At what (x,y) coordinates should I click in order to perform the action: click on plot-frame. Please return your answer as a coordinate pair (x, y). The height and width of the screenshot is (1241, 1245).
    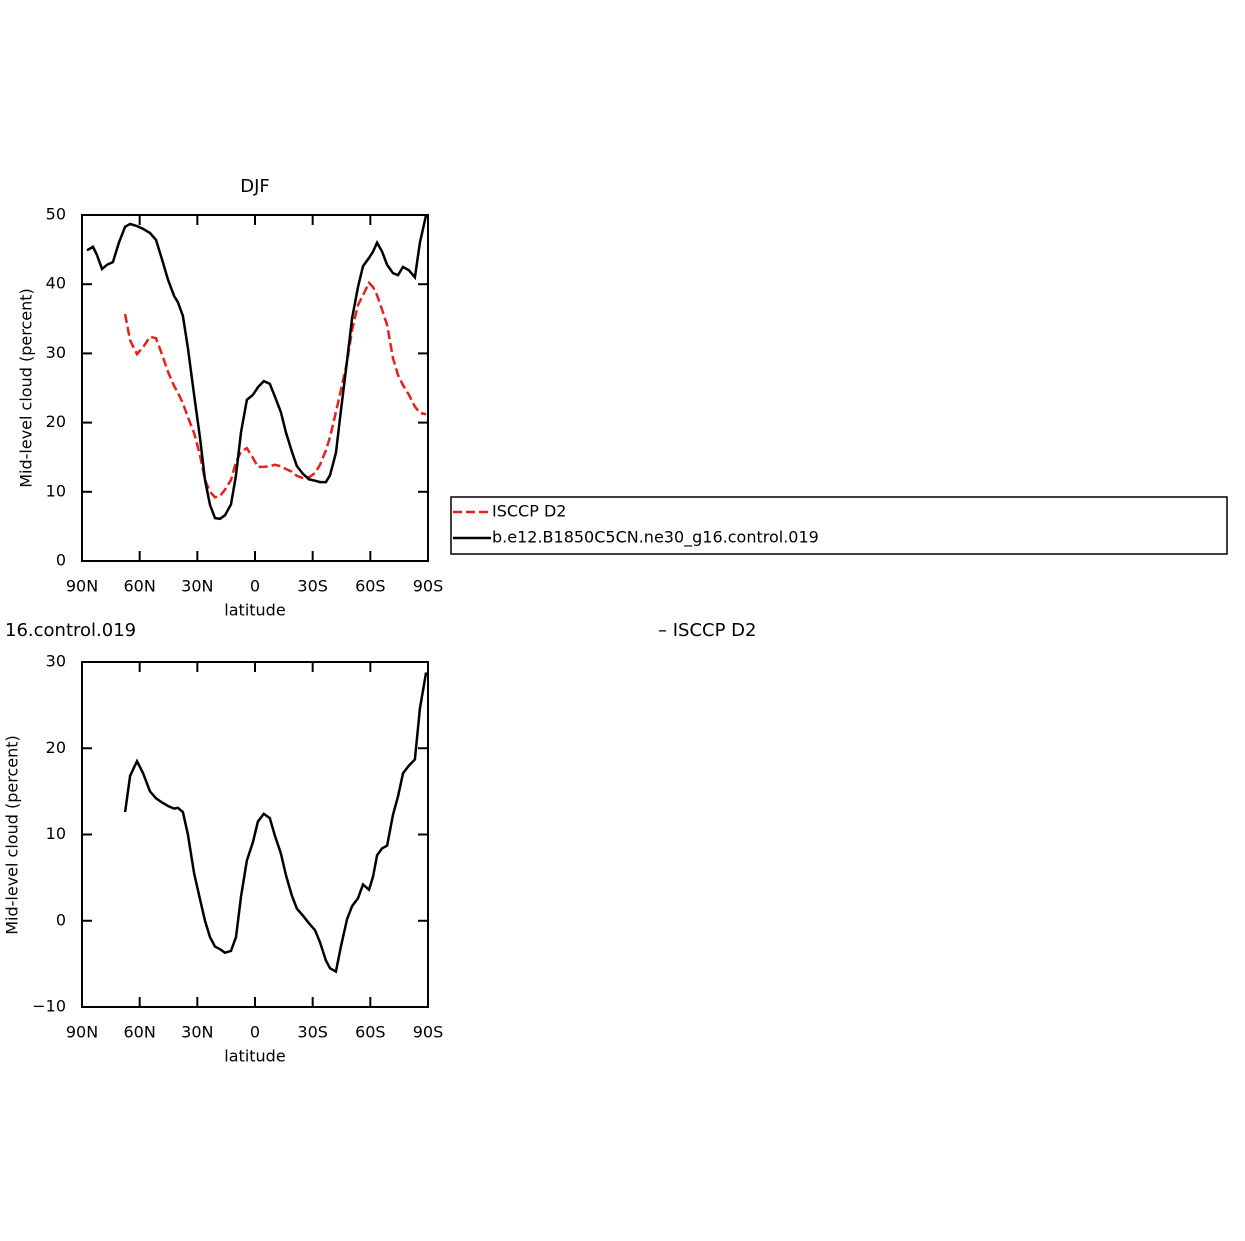
    Looking at the image, I should click on (255, 388).